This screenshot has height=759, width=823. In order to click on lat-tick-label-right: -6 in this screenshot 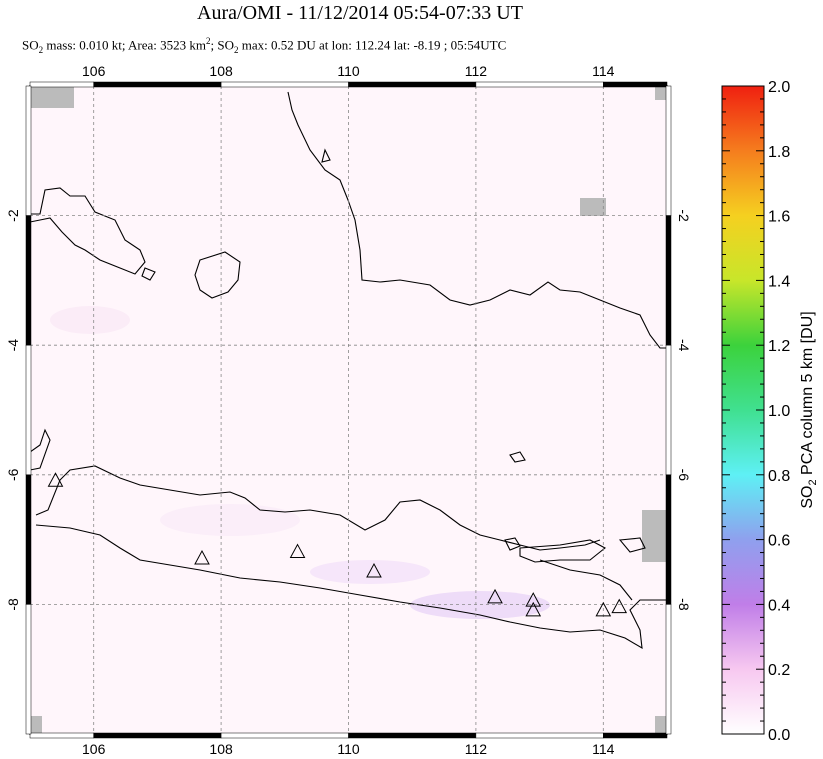, I will do `click(684, 475)`.